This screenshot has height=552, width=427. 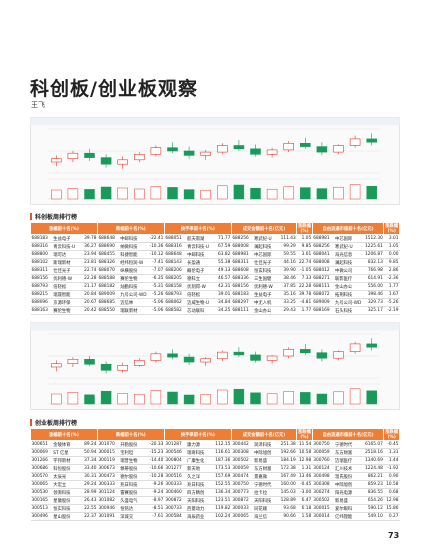 I want to click on table-cell: 688012, so click(x=323, y=270).